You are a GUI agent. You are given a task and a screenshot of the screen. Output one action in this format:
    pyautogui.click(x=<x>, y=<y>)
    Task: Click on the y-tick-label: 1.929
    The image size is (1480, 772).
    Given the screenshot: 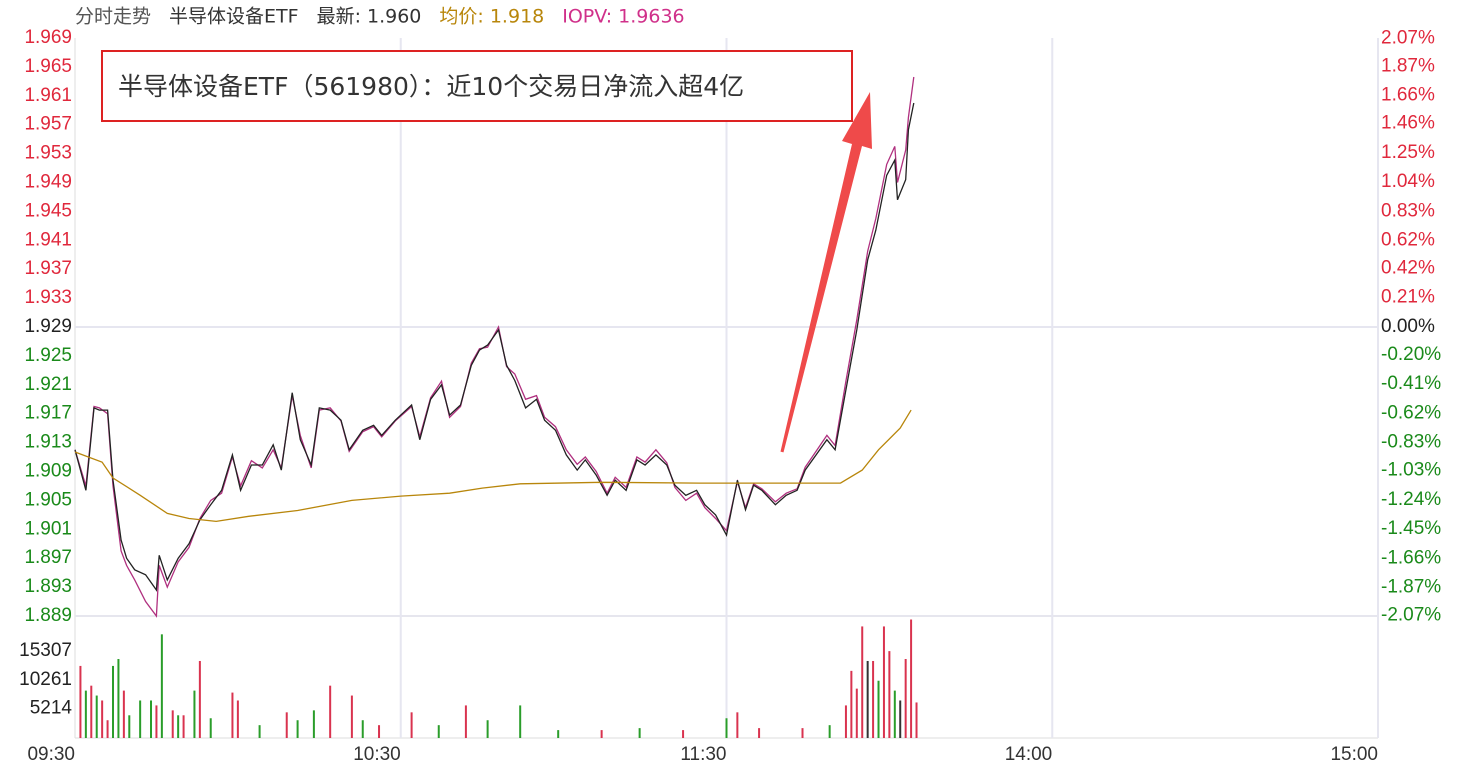 What is the action you would take?
    pyautogui.click(x=48, y=326)
    